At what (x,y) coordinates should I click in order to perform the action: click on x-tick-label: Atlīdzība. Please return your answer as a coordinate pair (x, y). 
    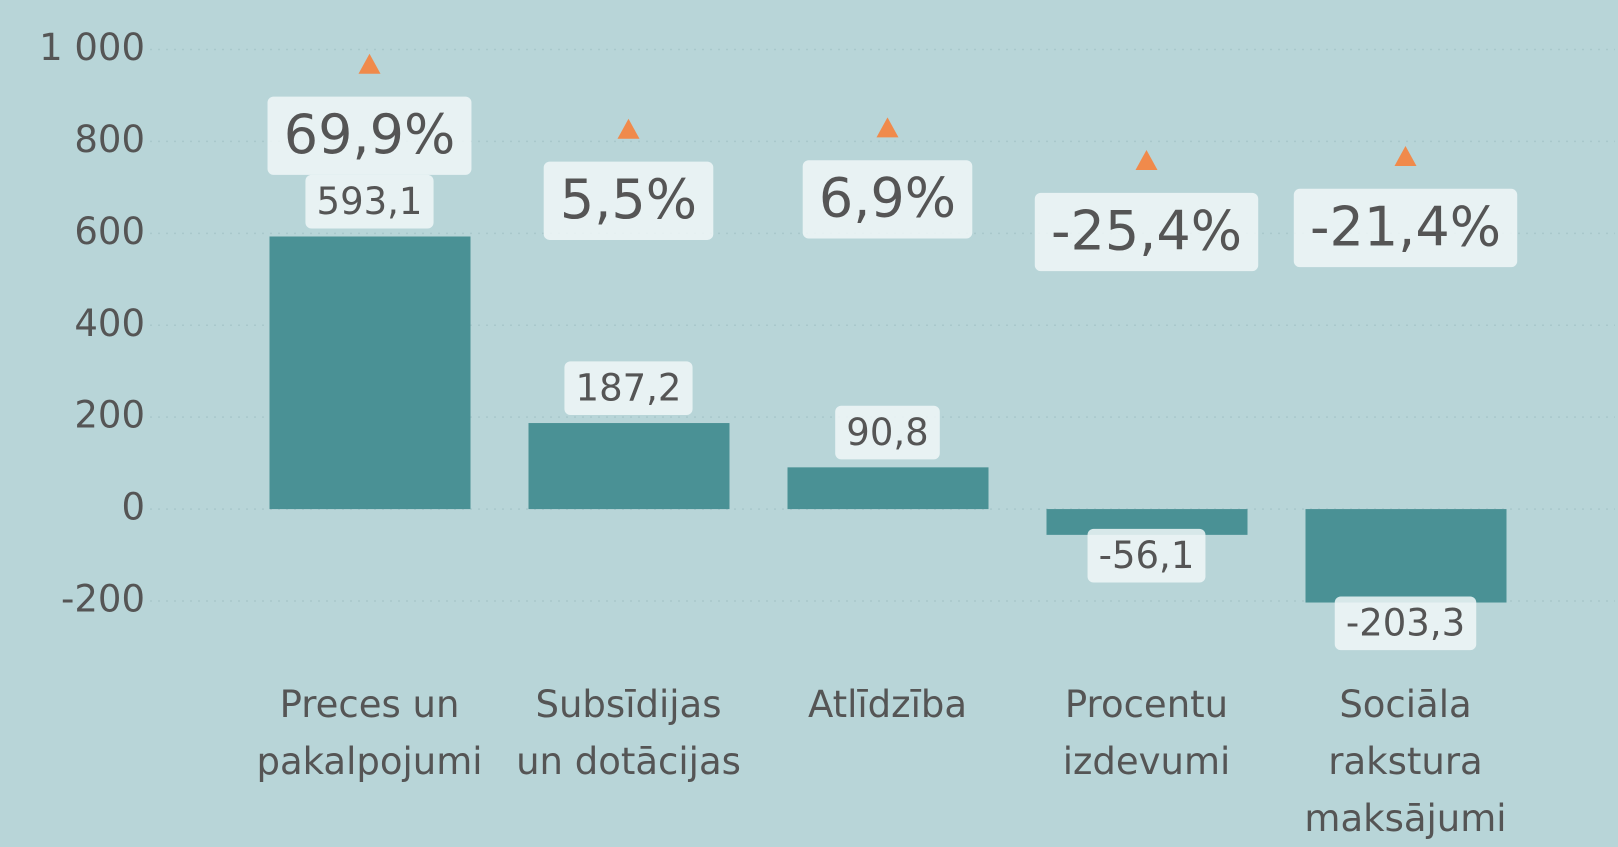
    Looking at the image, I should click on (887, 704).